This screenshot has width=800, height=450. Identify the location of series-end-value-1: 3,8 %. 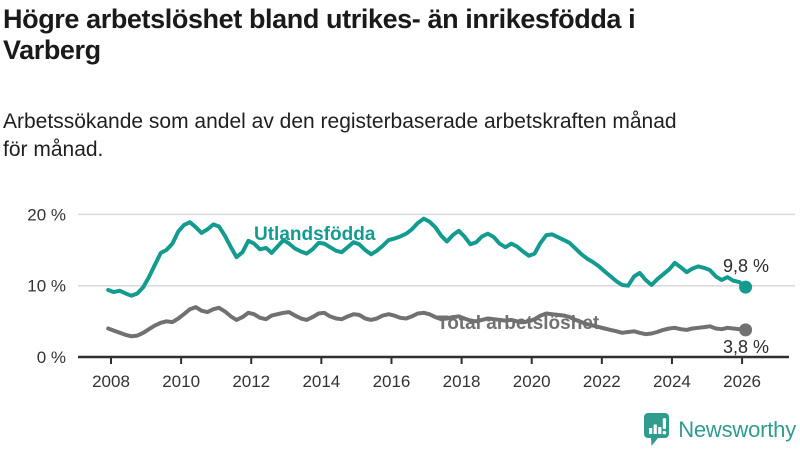
(746, 347).